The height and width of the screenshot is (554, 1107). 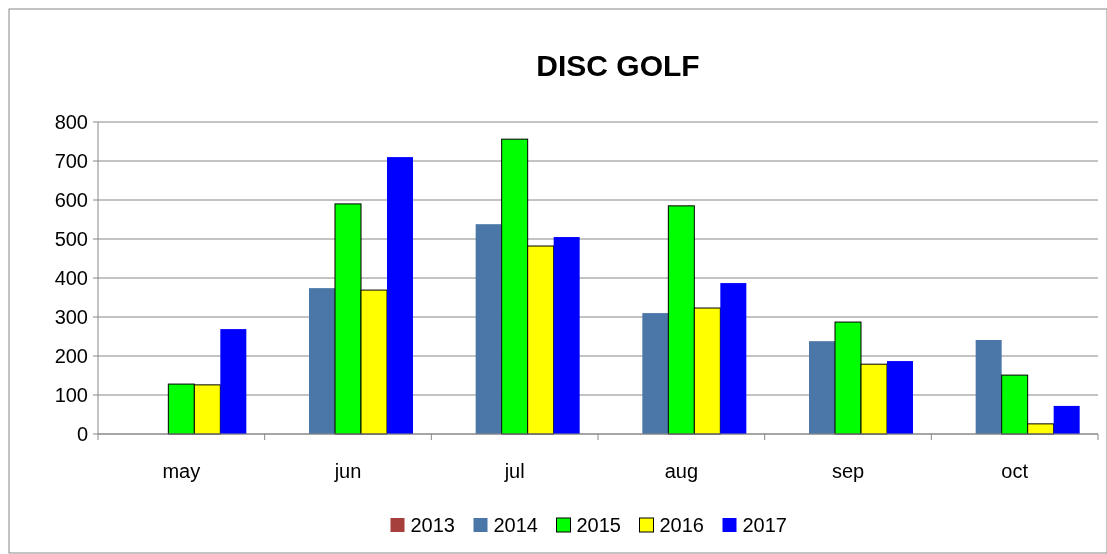 What do you see at coordinates (71, 278) in the screenshot?
I see `y-tick-label: 400` at bounding box center [71, 278].